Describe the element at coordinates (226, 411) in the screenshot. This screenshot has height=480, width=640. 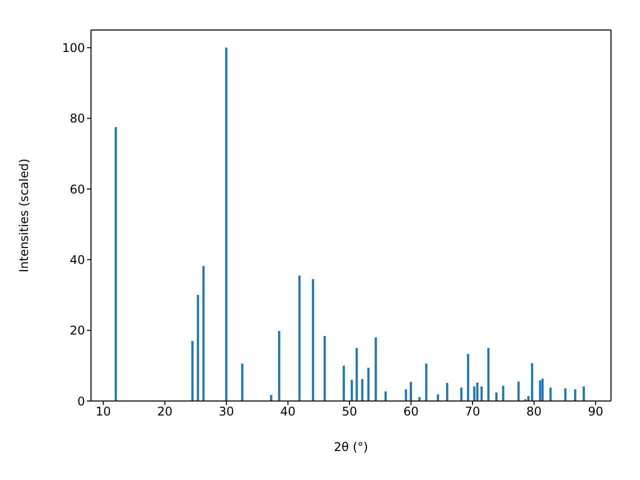
I see `x-tick-label: 30` at that location.